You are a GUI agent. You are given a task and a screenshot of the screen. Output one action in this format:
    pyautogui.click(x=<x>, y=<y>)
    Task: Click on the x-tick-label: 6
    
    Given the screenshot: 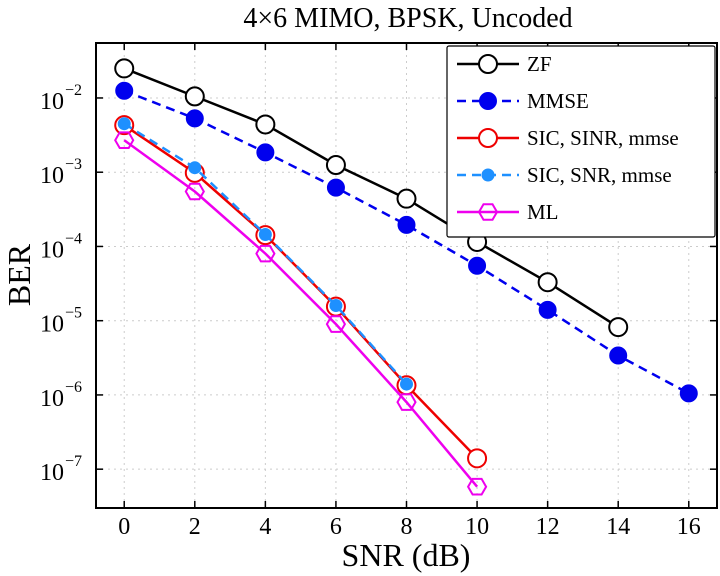 What is the action you would take?
    pyautogui.click(x=336, y=527)
    